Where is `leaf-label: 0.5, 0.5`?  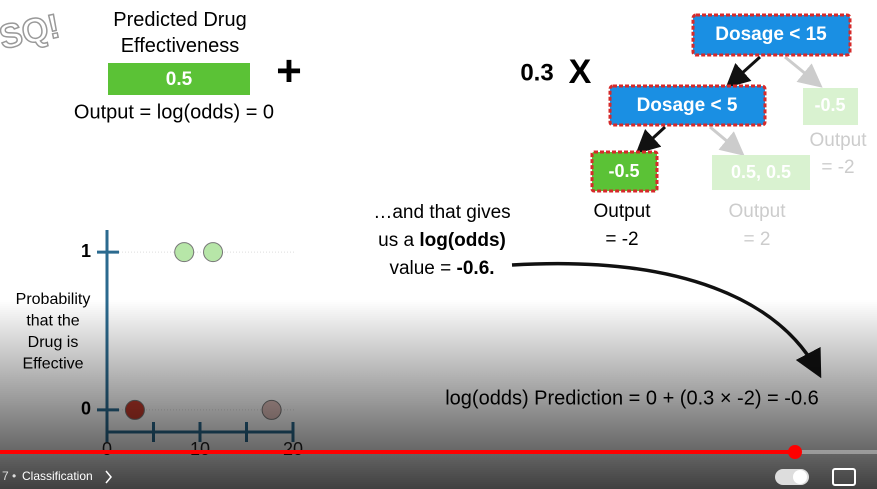
leaf-label: 0.5, 0.5 is located at coordinates (761, 172).